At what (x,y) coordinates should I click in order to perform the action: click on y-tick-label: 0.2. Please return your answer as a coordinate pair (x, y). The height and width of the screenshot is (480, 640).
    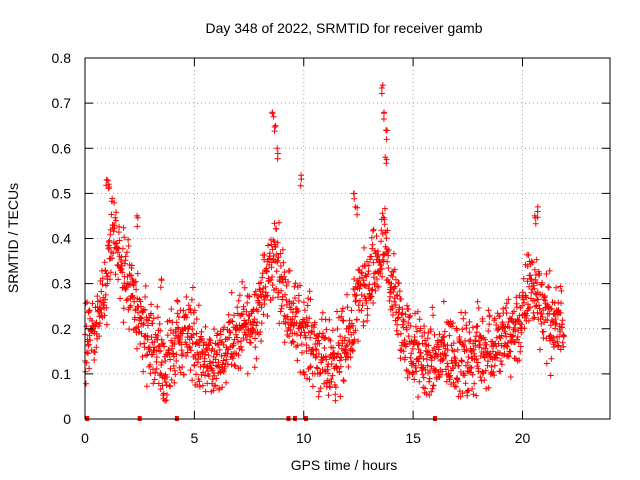
    Looking at the image, I should click on (62, 329).